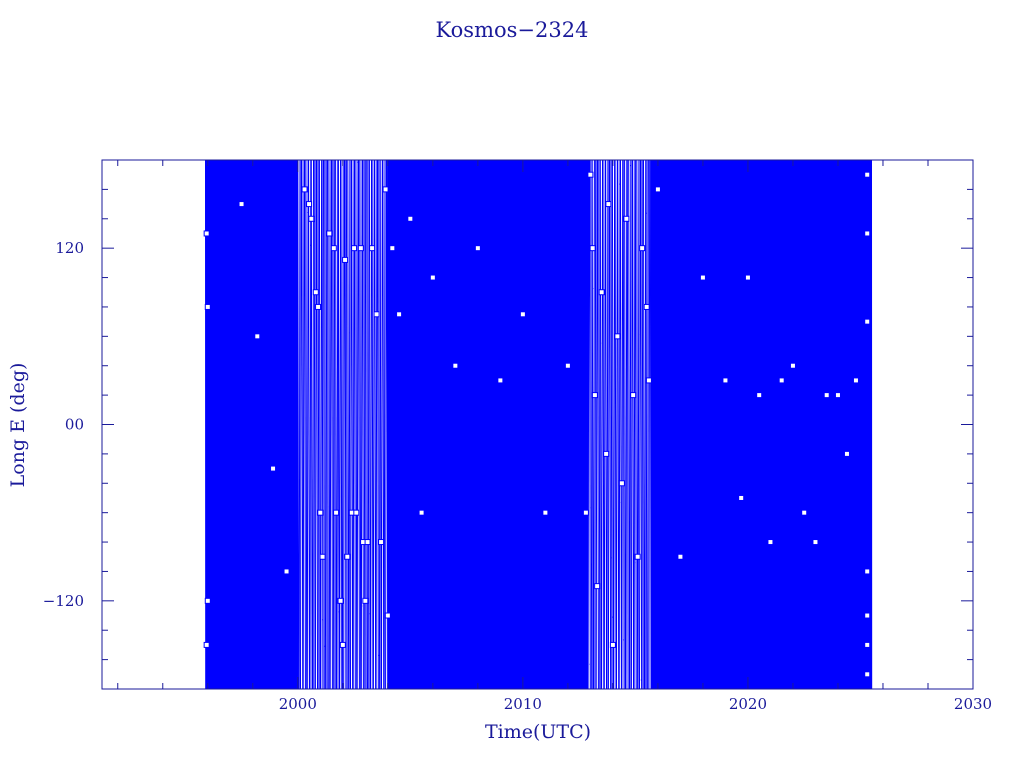 The image size is (1024, 768). What do you see at coordinates (69, 248) in the screenshot?
I see `y-tick-label: 120` at bounding box center [69, 248].